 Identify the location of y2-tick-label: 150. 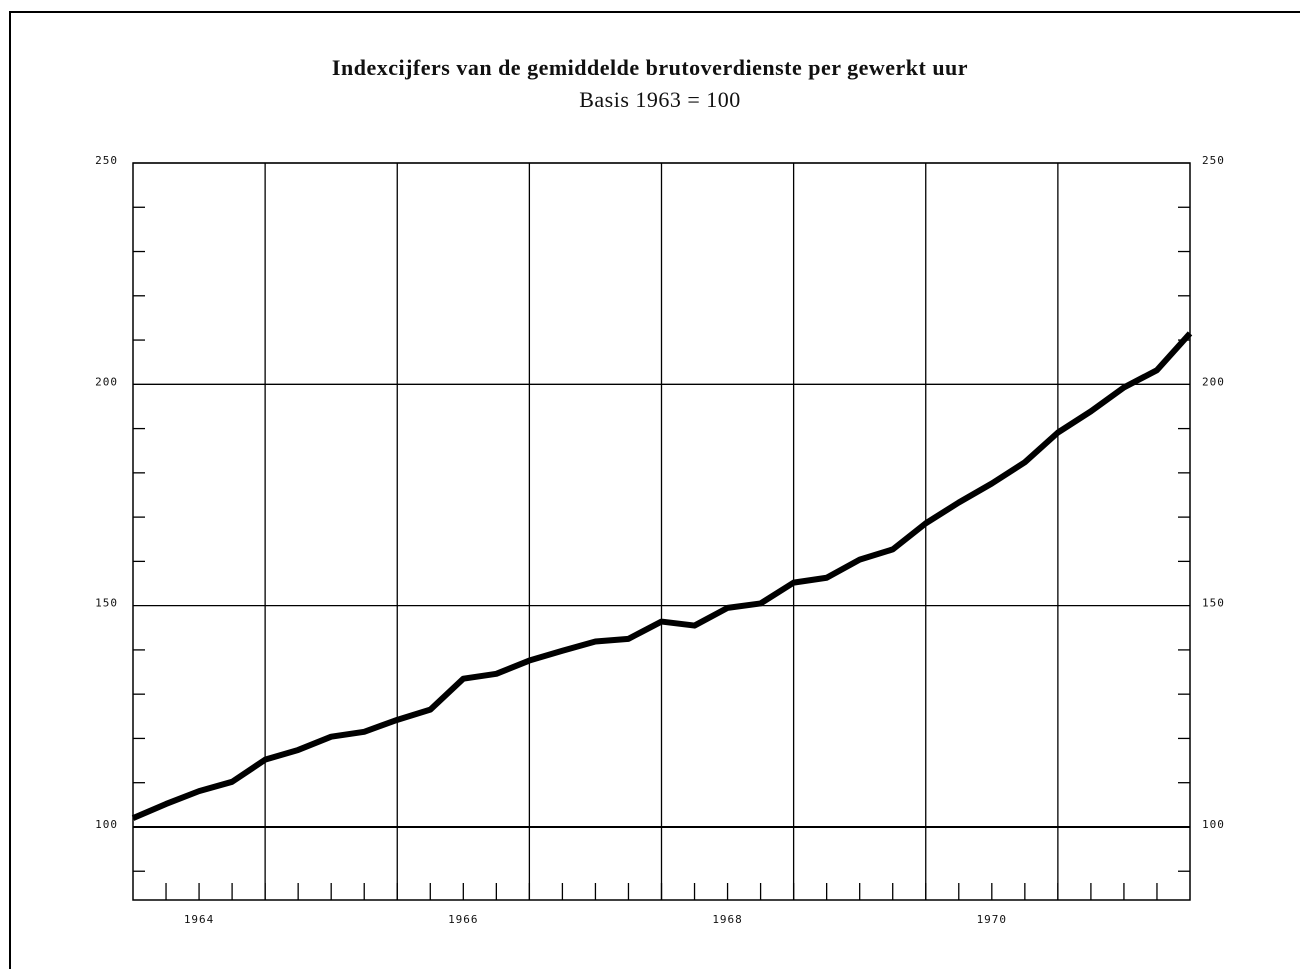
(1213, 603).